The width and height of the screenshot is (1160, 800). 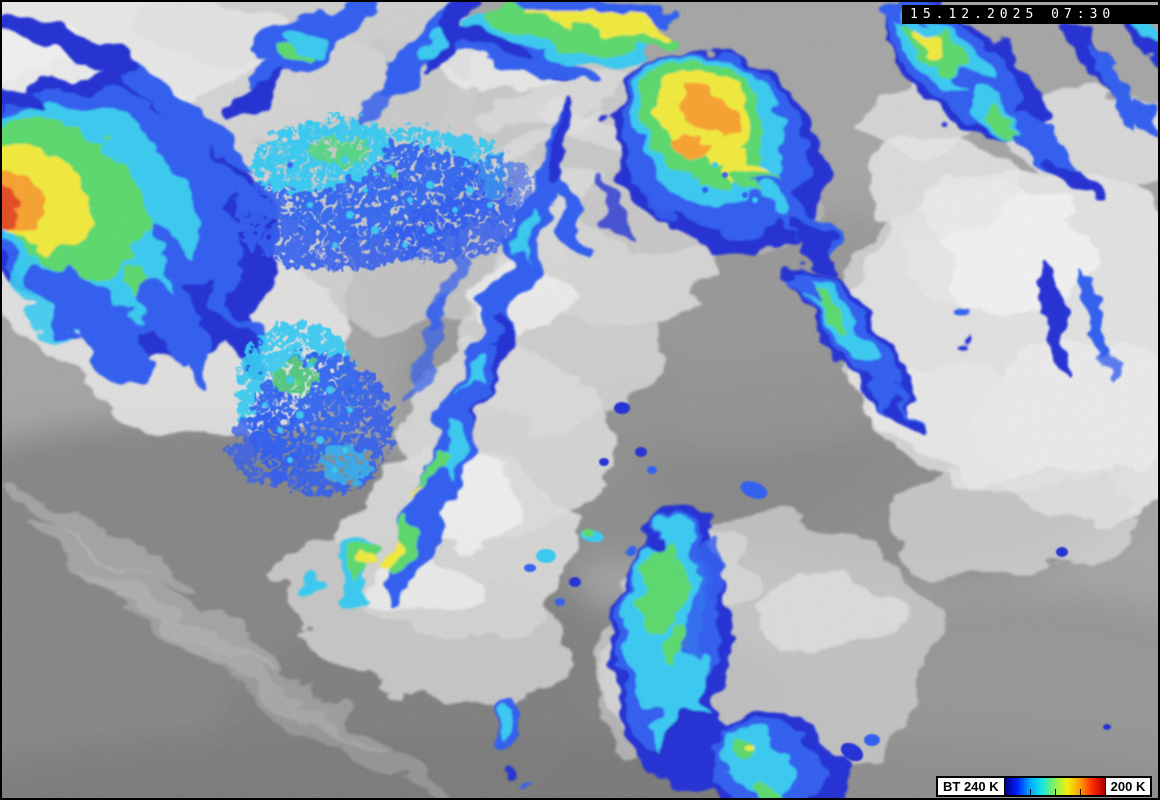 I want to click on timestamp-text: 15.12.2025 07:30, so click(x=1013, y=14).